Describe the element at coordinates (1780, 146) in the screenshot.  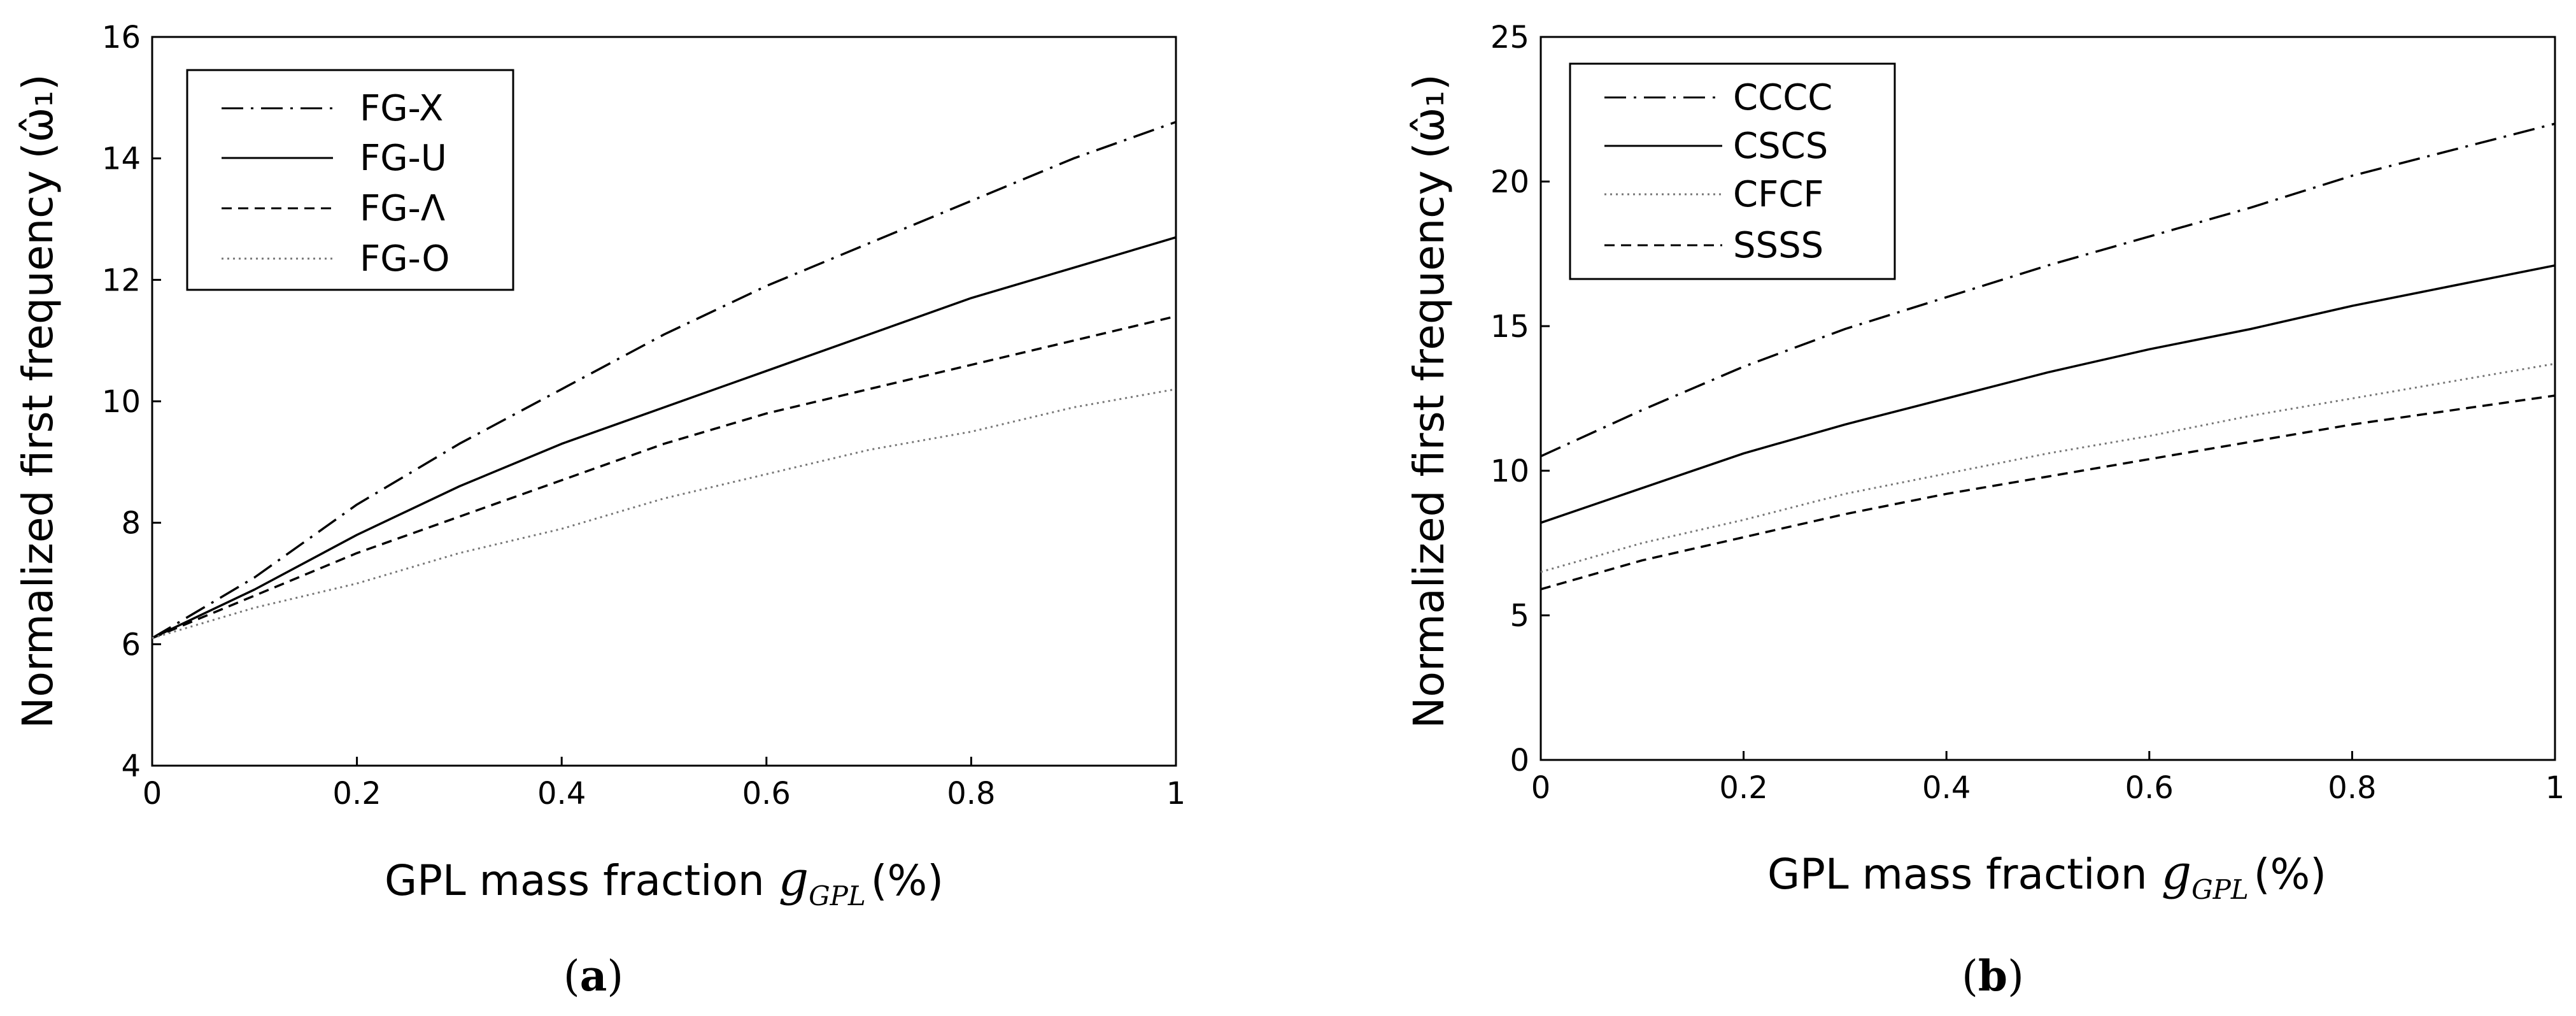
I see `panel-b-legend-label-cscs: CSCS` at that location.